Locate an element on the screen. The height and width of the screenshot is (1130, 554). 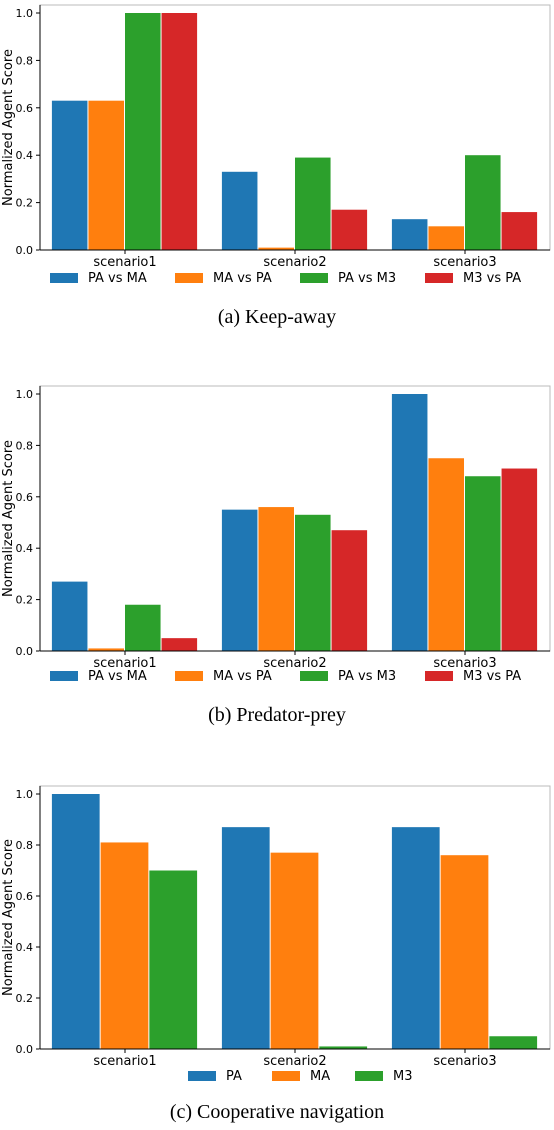
bar-pa-scenario3 is located at coordinates (415, 938).